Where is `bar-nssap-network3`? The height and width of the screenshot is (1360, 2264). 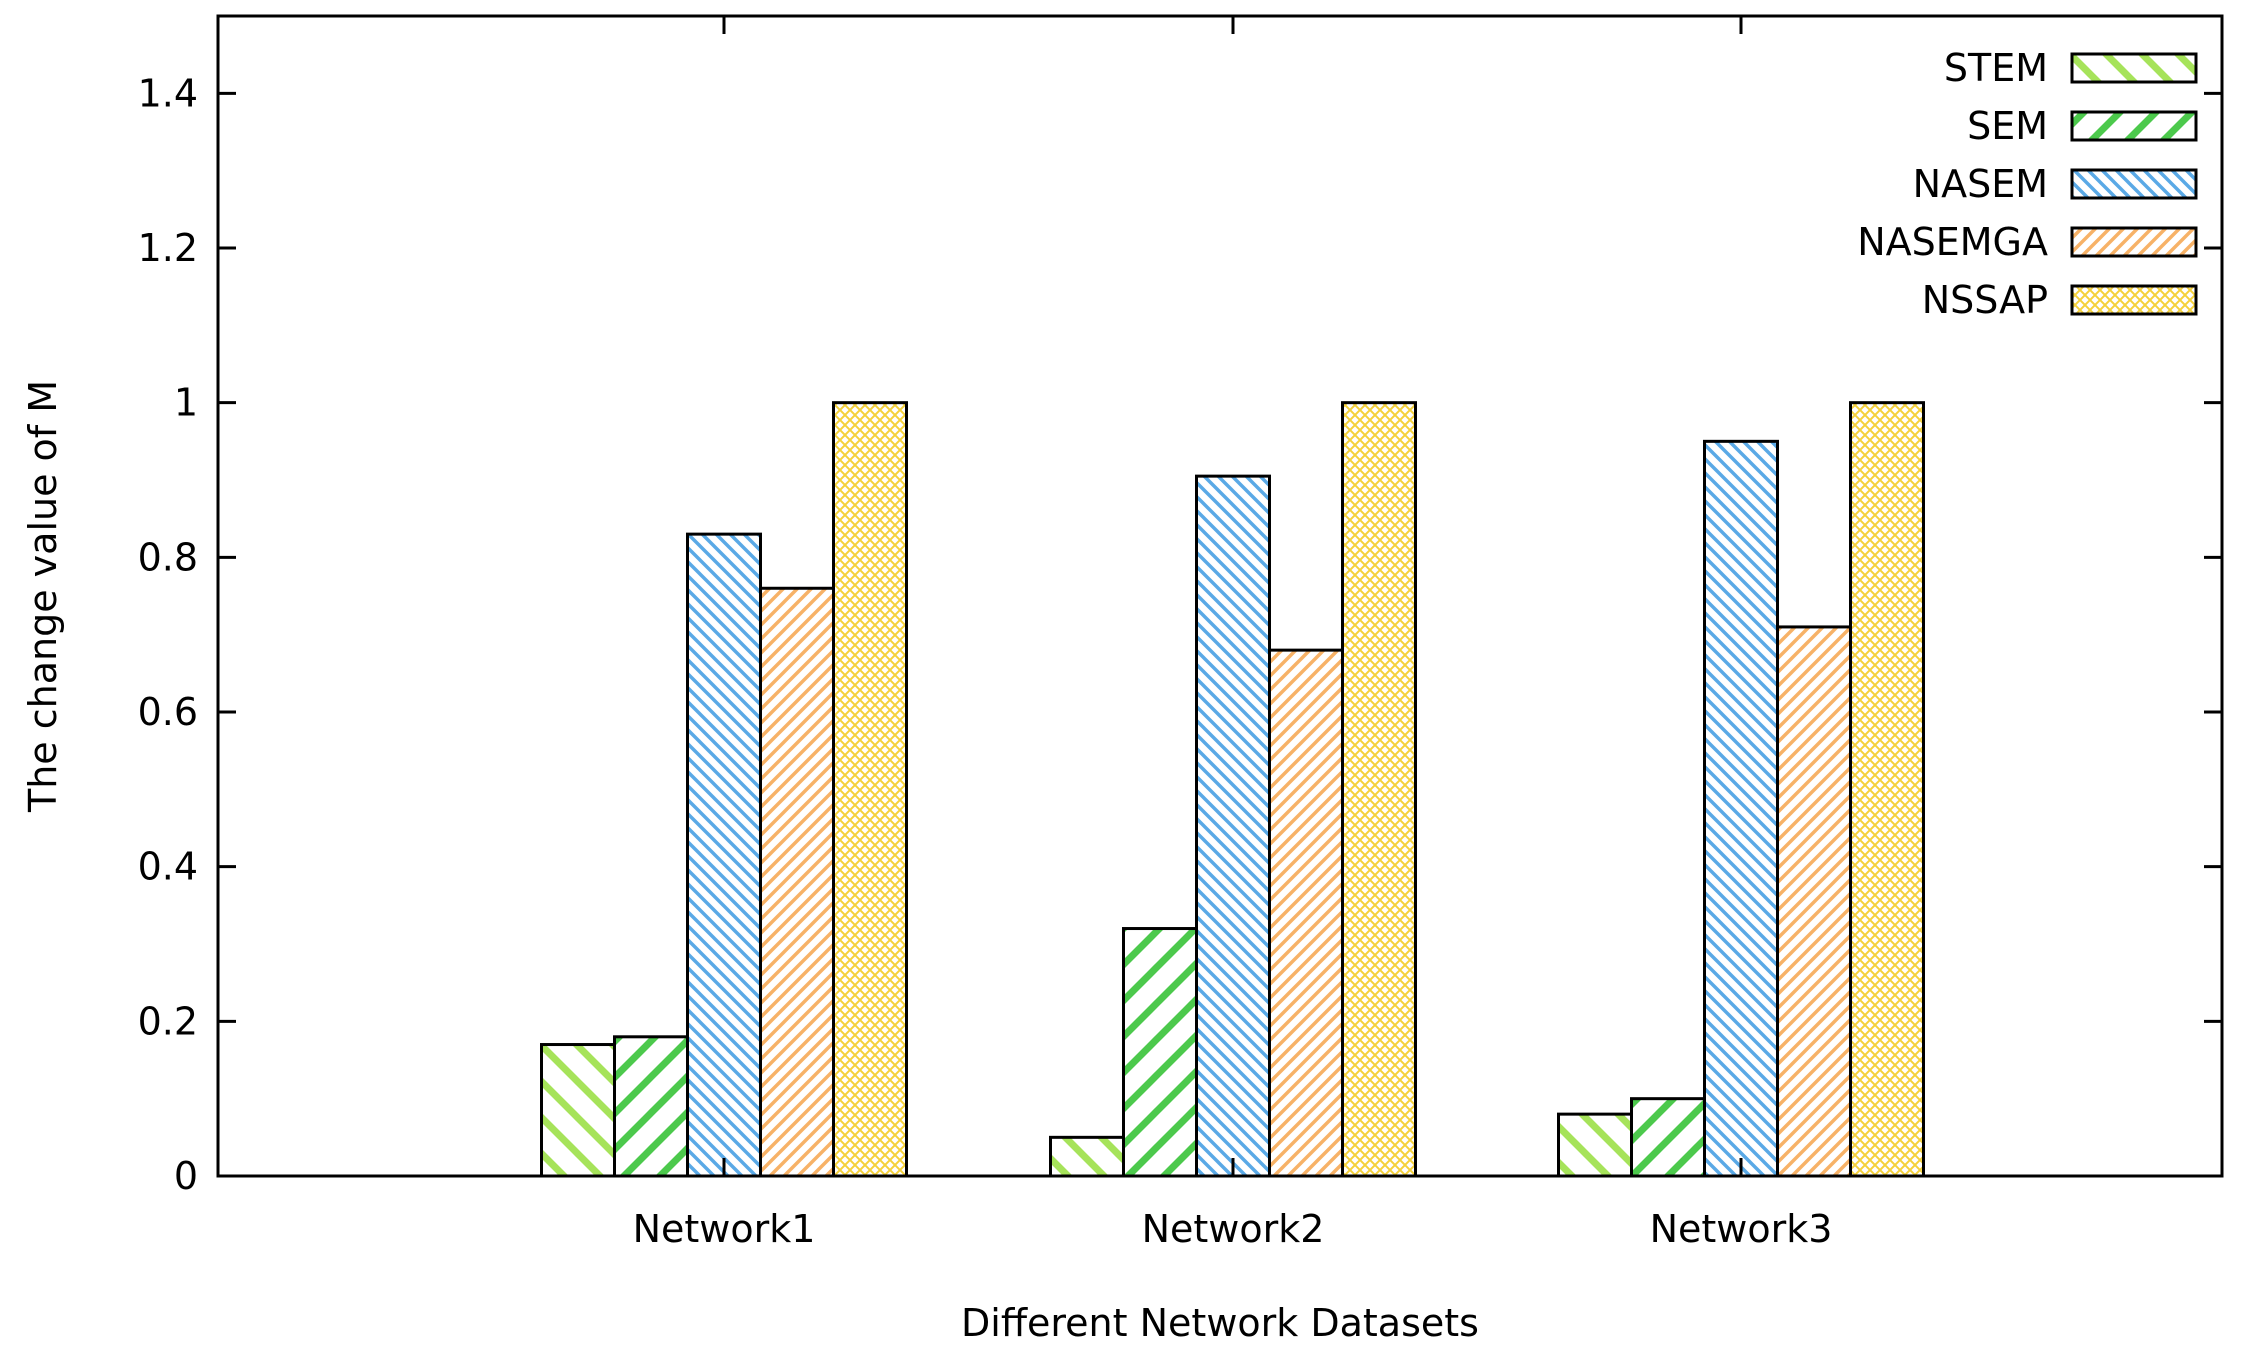
bar-nssap-network3 is located at coordinates (1887, 789).